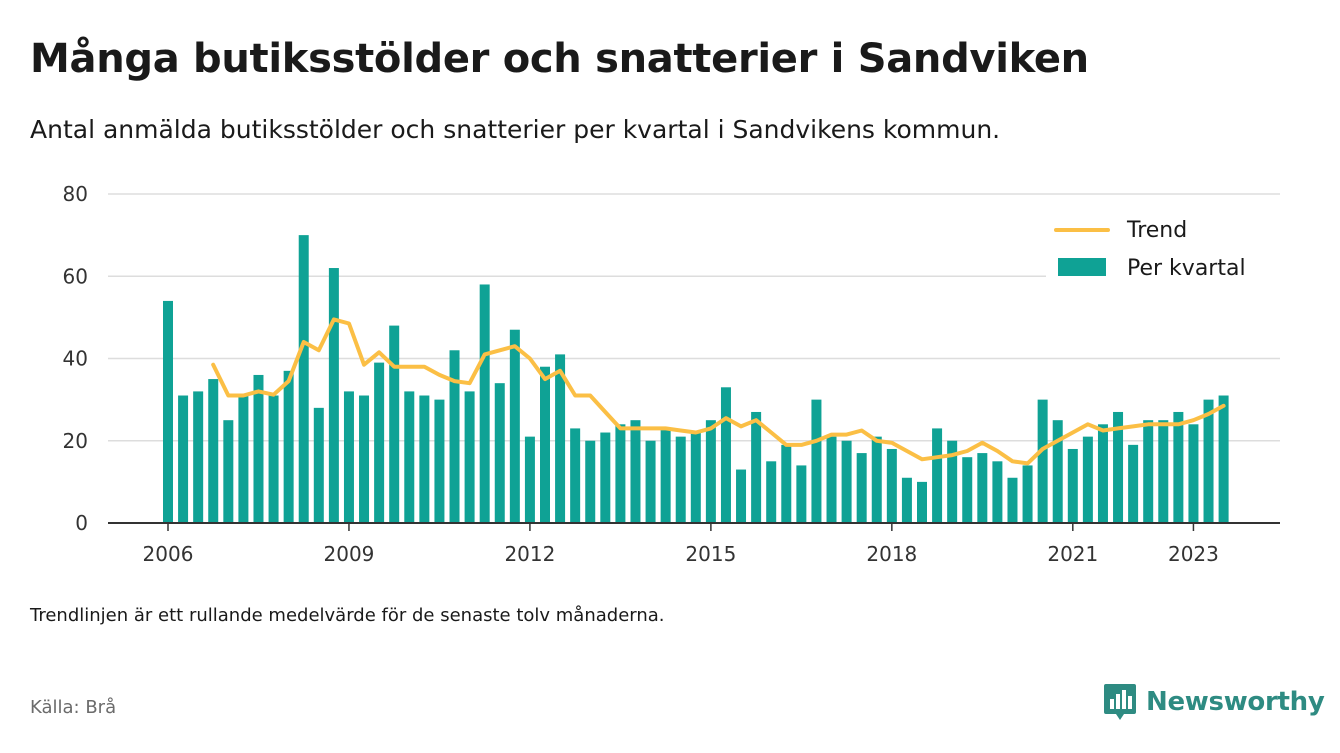 The height and width of the screenshot is (753, 1340). What do you see at coordinates (1156, 230) in the screenshot?
I see `legend-trend-label: Trend` at bounding box center [1156, 230].